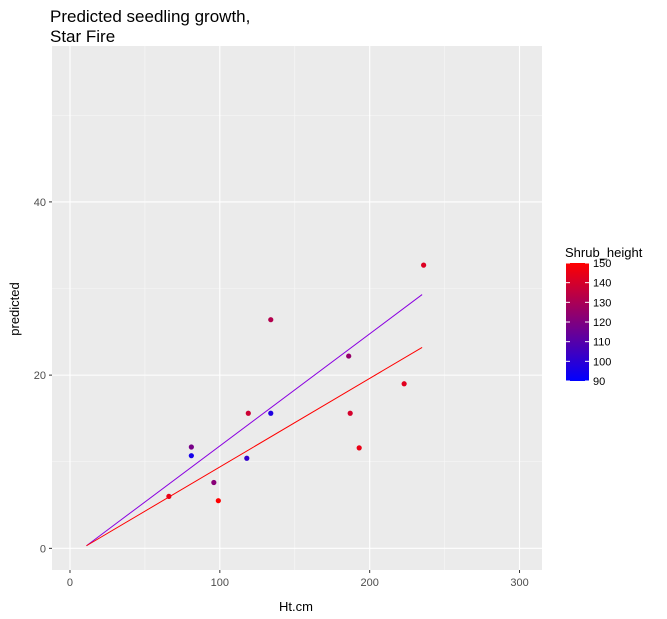  I want to click on y-axis-ticks: 0 20 40, so click(43, 376).